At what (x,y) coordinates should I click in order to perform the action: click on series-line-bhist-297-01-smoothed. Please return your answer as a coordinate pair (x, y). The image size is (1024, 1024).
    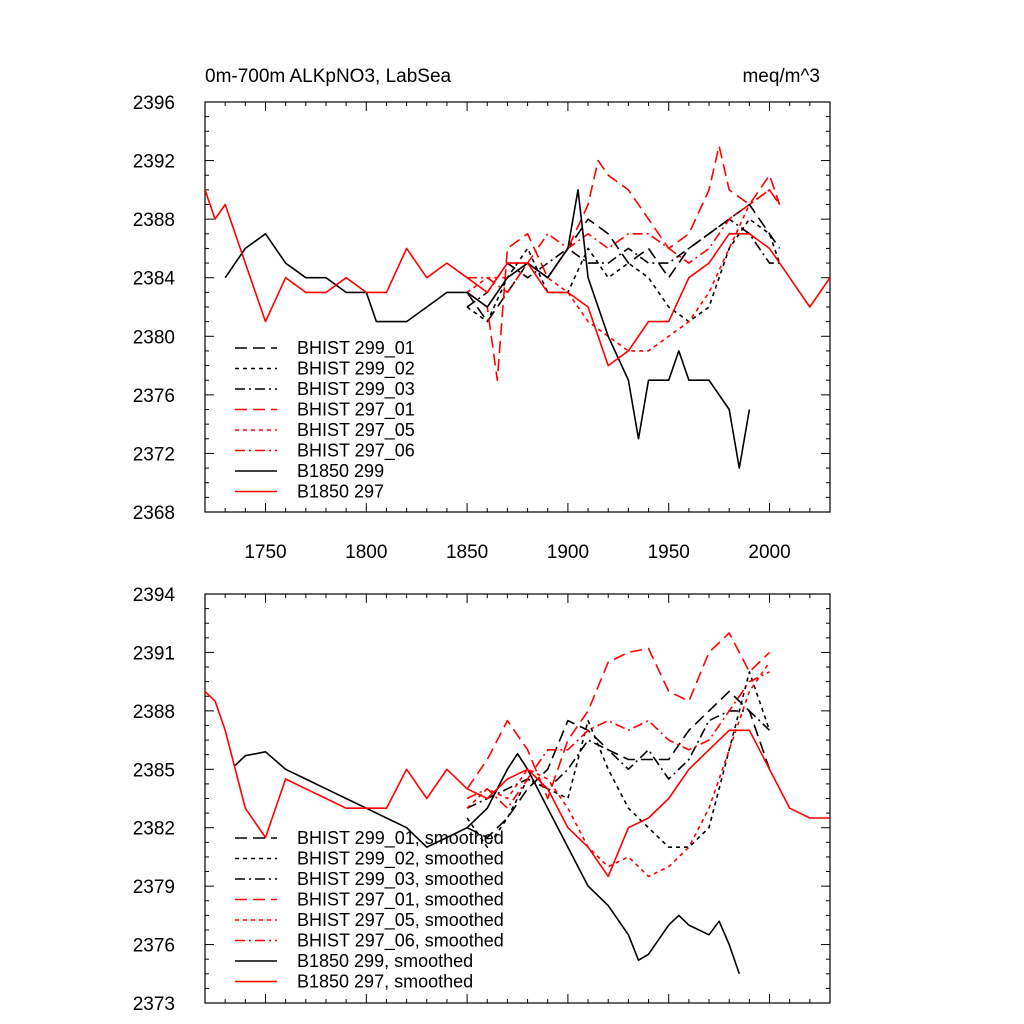
    Looking at the image, I should click on (618, 716).